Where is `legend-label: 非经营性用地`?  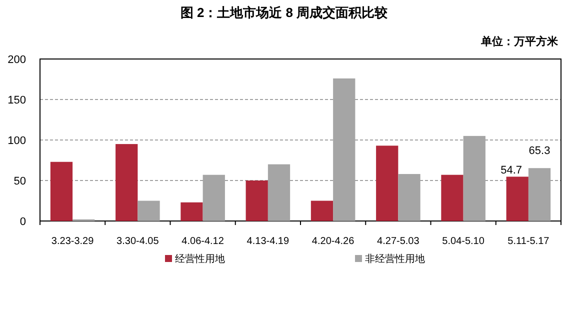
legend-label: 非经营性用地 is located at coordinates (395, 259).